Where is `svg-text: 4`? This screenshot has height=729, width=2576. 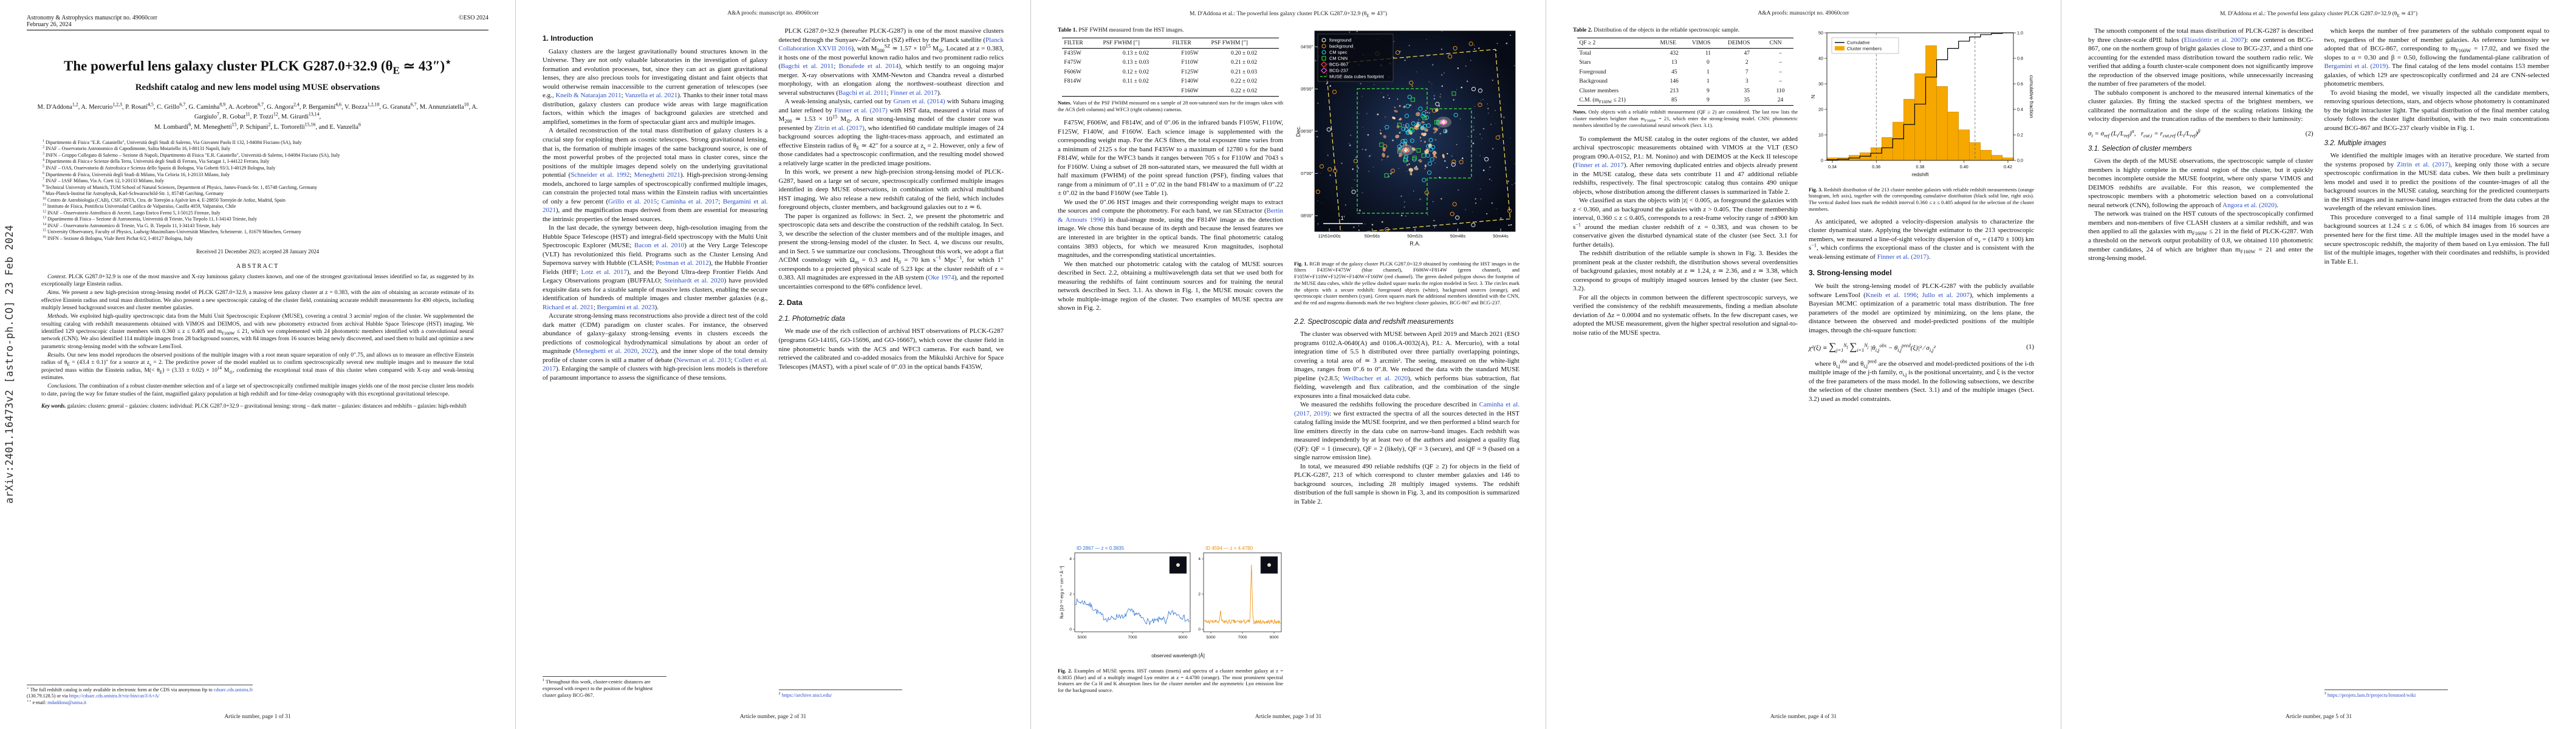 svg-text: 4 is located at coordinates (1070, 560).